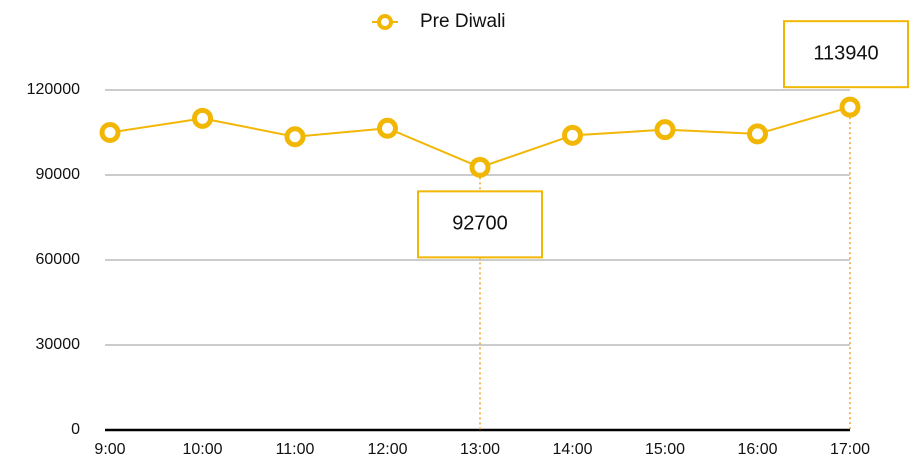 The image size is (909, 465). What do you see at coordinates (850, 449) in the screenshot?
I see `x-tick-label: 17:00` at bounding box center [850, 449].